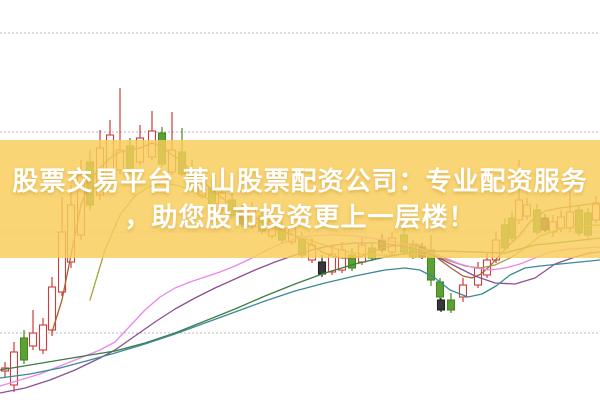  Describe the element at coordinates (300, 181) in the screenshot. I see `banner-text-line1: 股票交易平台 萧山股票配资公司：专业配资服务` at that location.